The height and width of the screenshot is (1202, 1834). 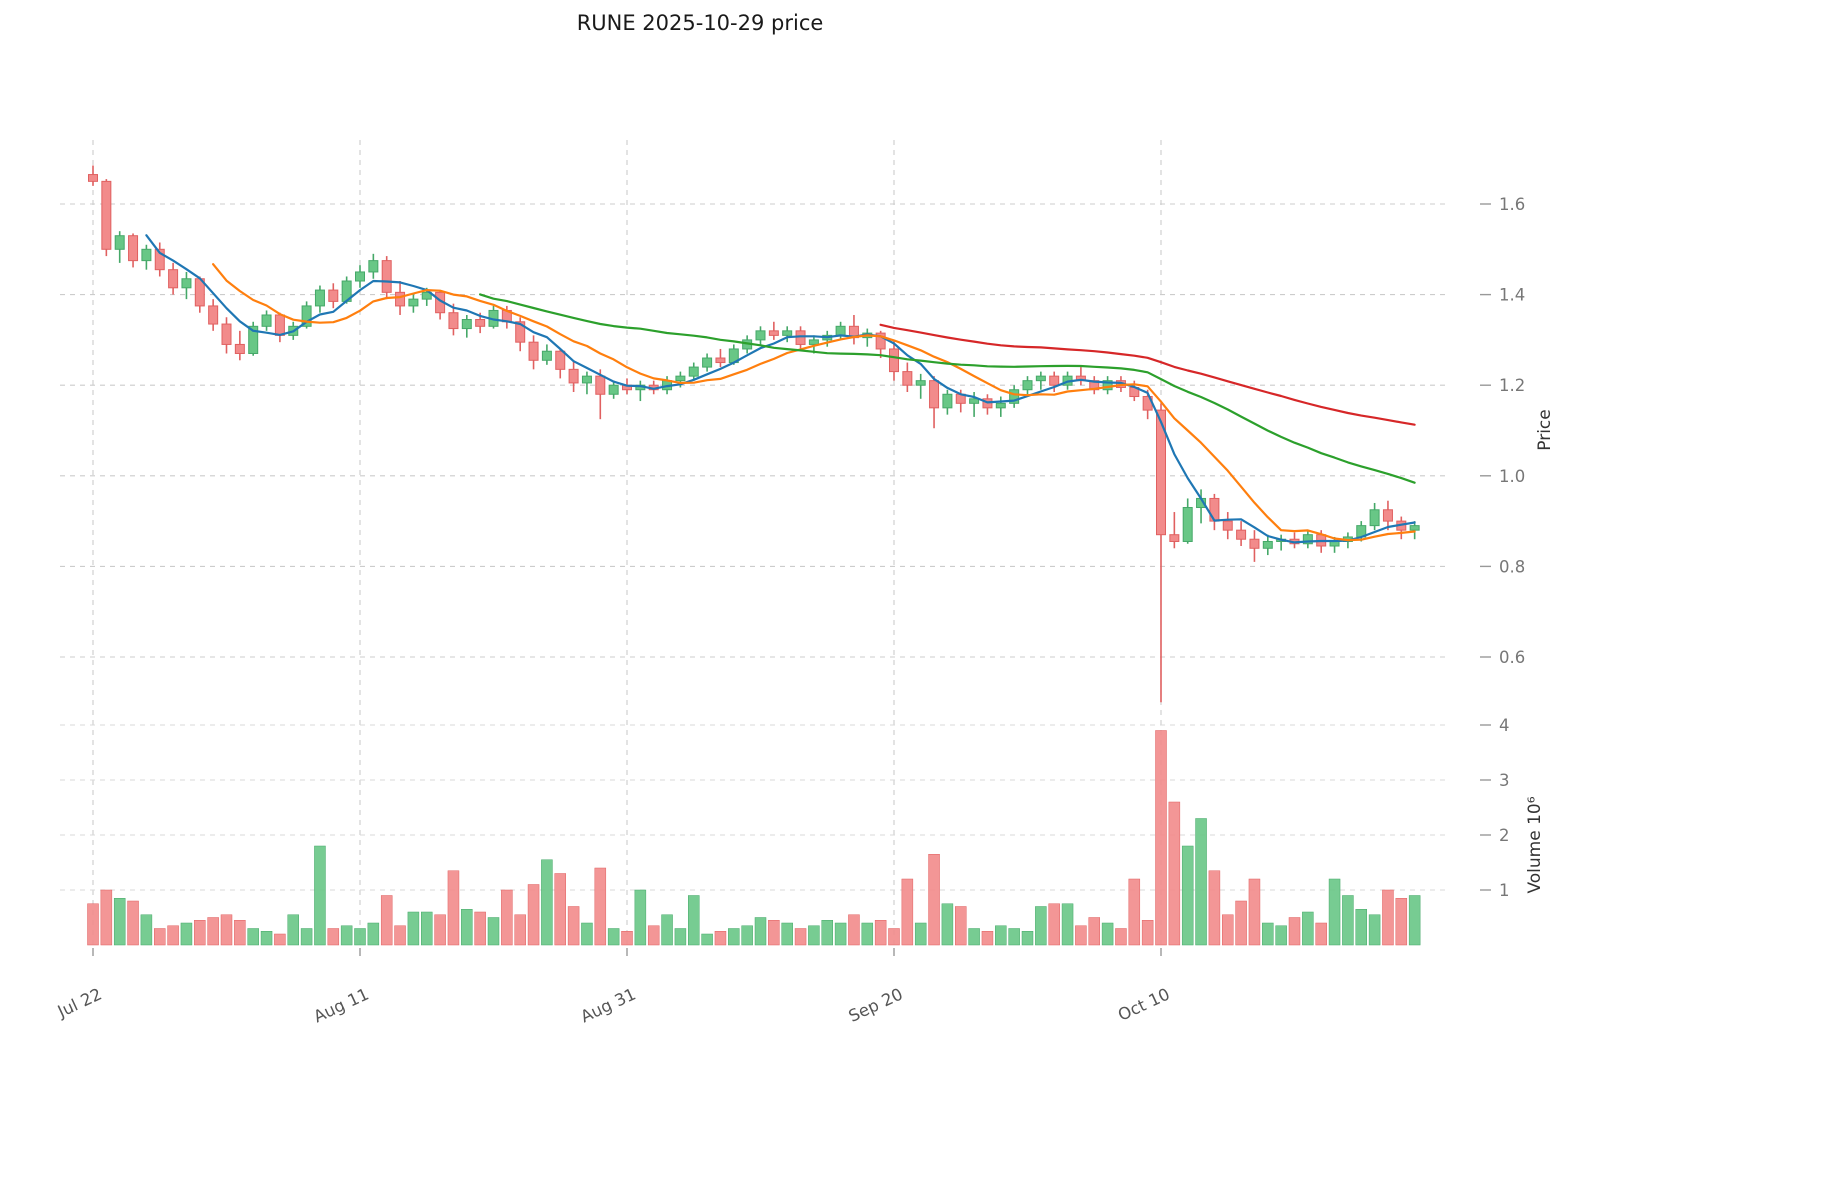 I want to click on volume-tick-label: 1, so click(x=1504, y=890).